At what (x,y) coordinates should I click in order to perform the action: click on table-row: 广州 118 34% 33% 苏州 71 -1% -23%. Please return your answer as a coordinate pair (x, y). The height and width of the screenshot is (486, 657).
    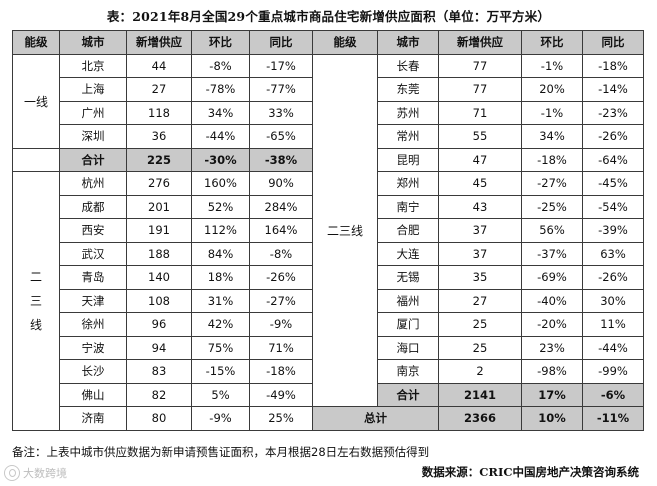
    Looking at the image, I should click on (328, 112).